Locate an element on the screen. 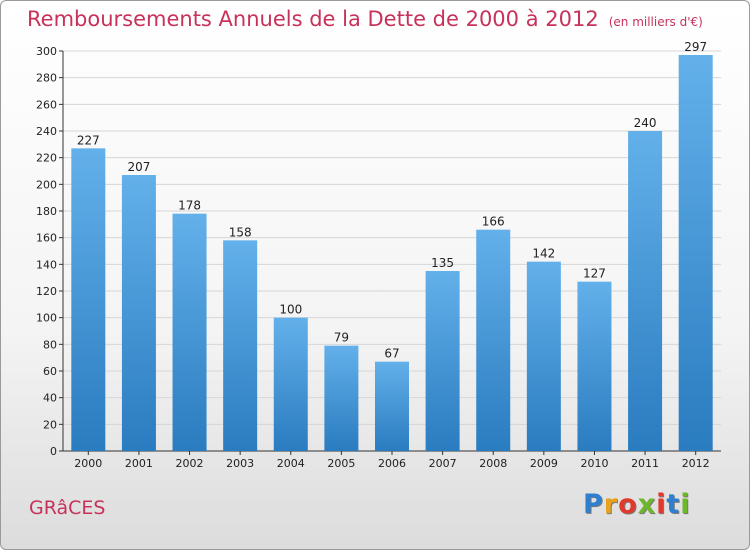 The width and height of the screenshot is (750, 550). y-tick-label: 200 is located at coordinates (46, 184).